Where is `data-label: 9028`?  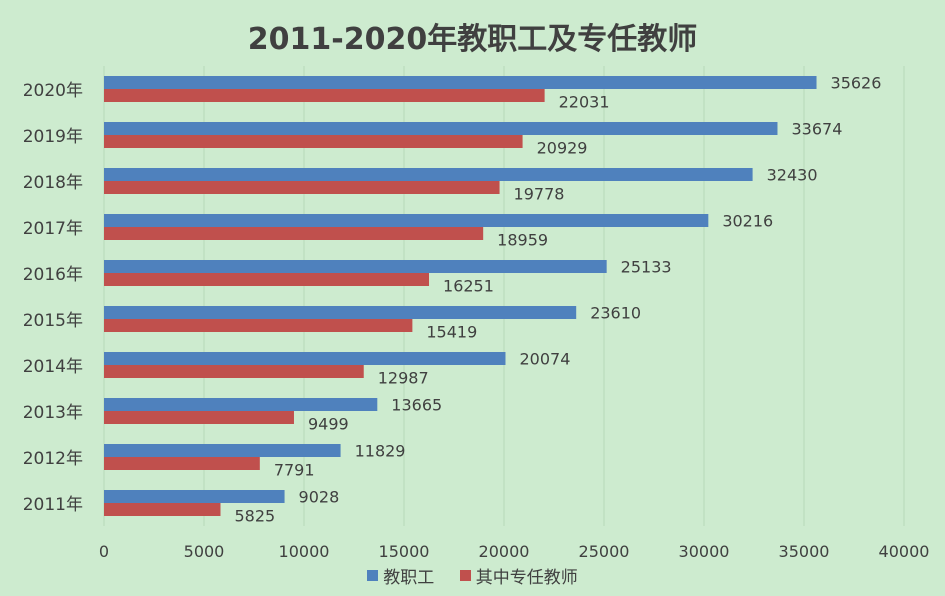 data-label: 9028 is located at coordinates (319, 497).